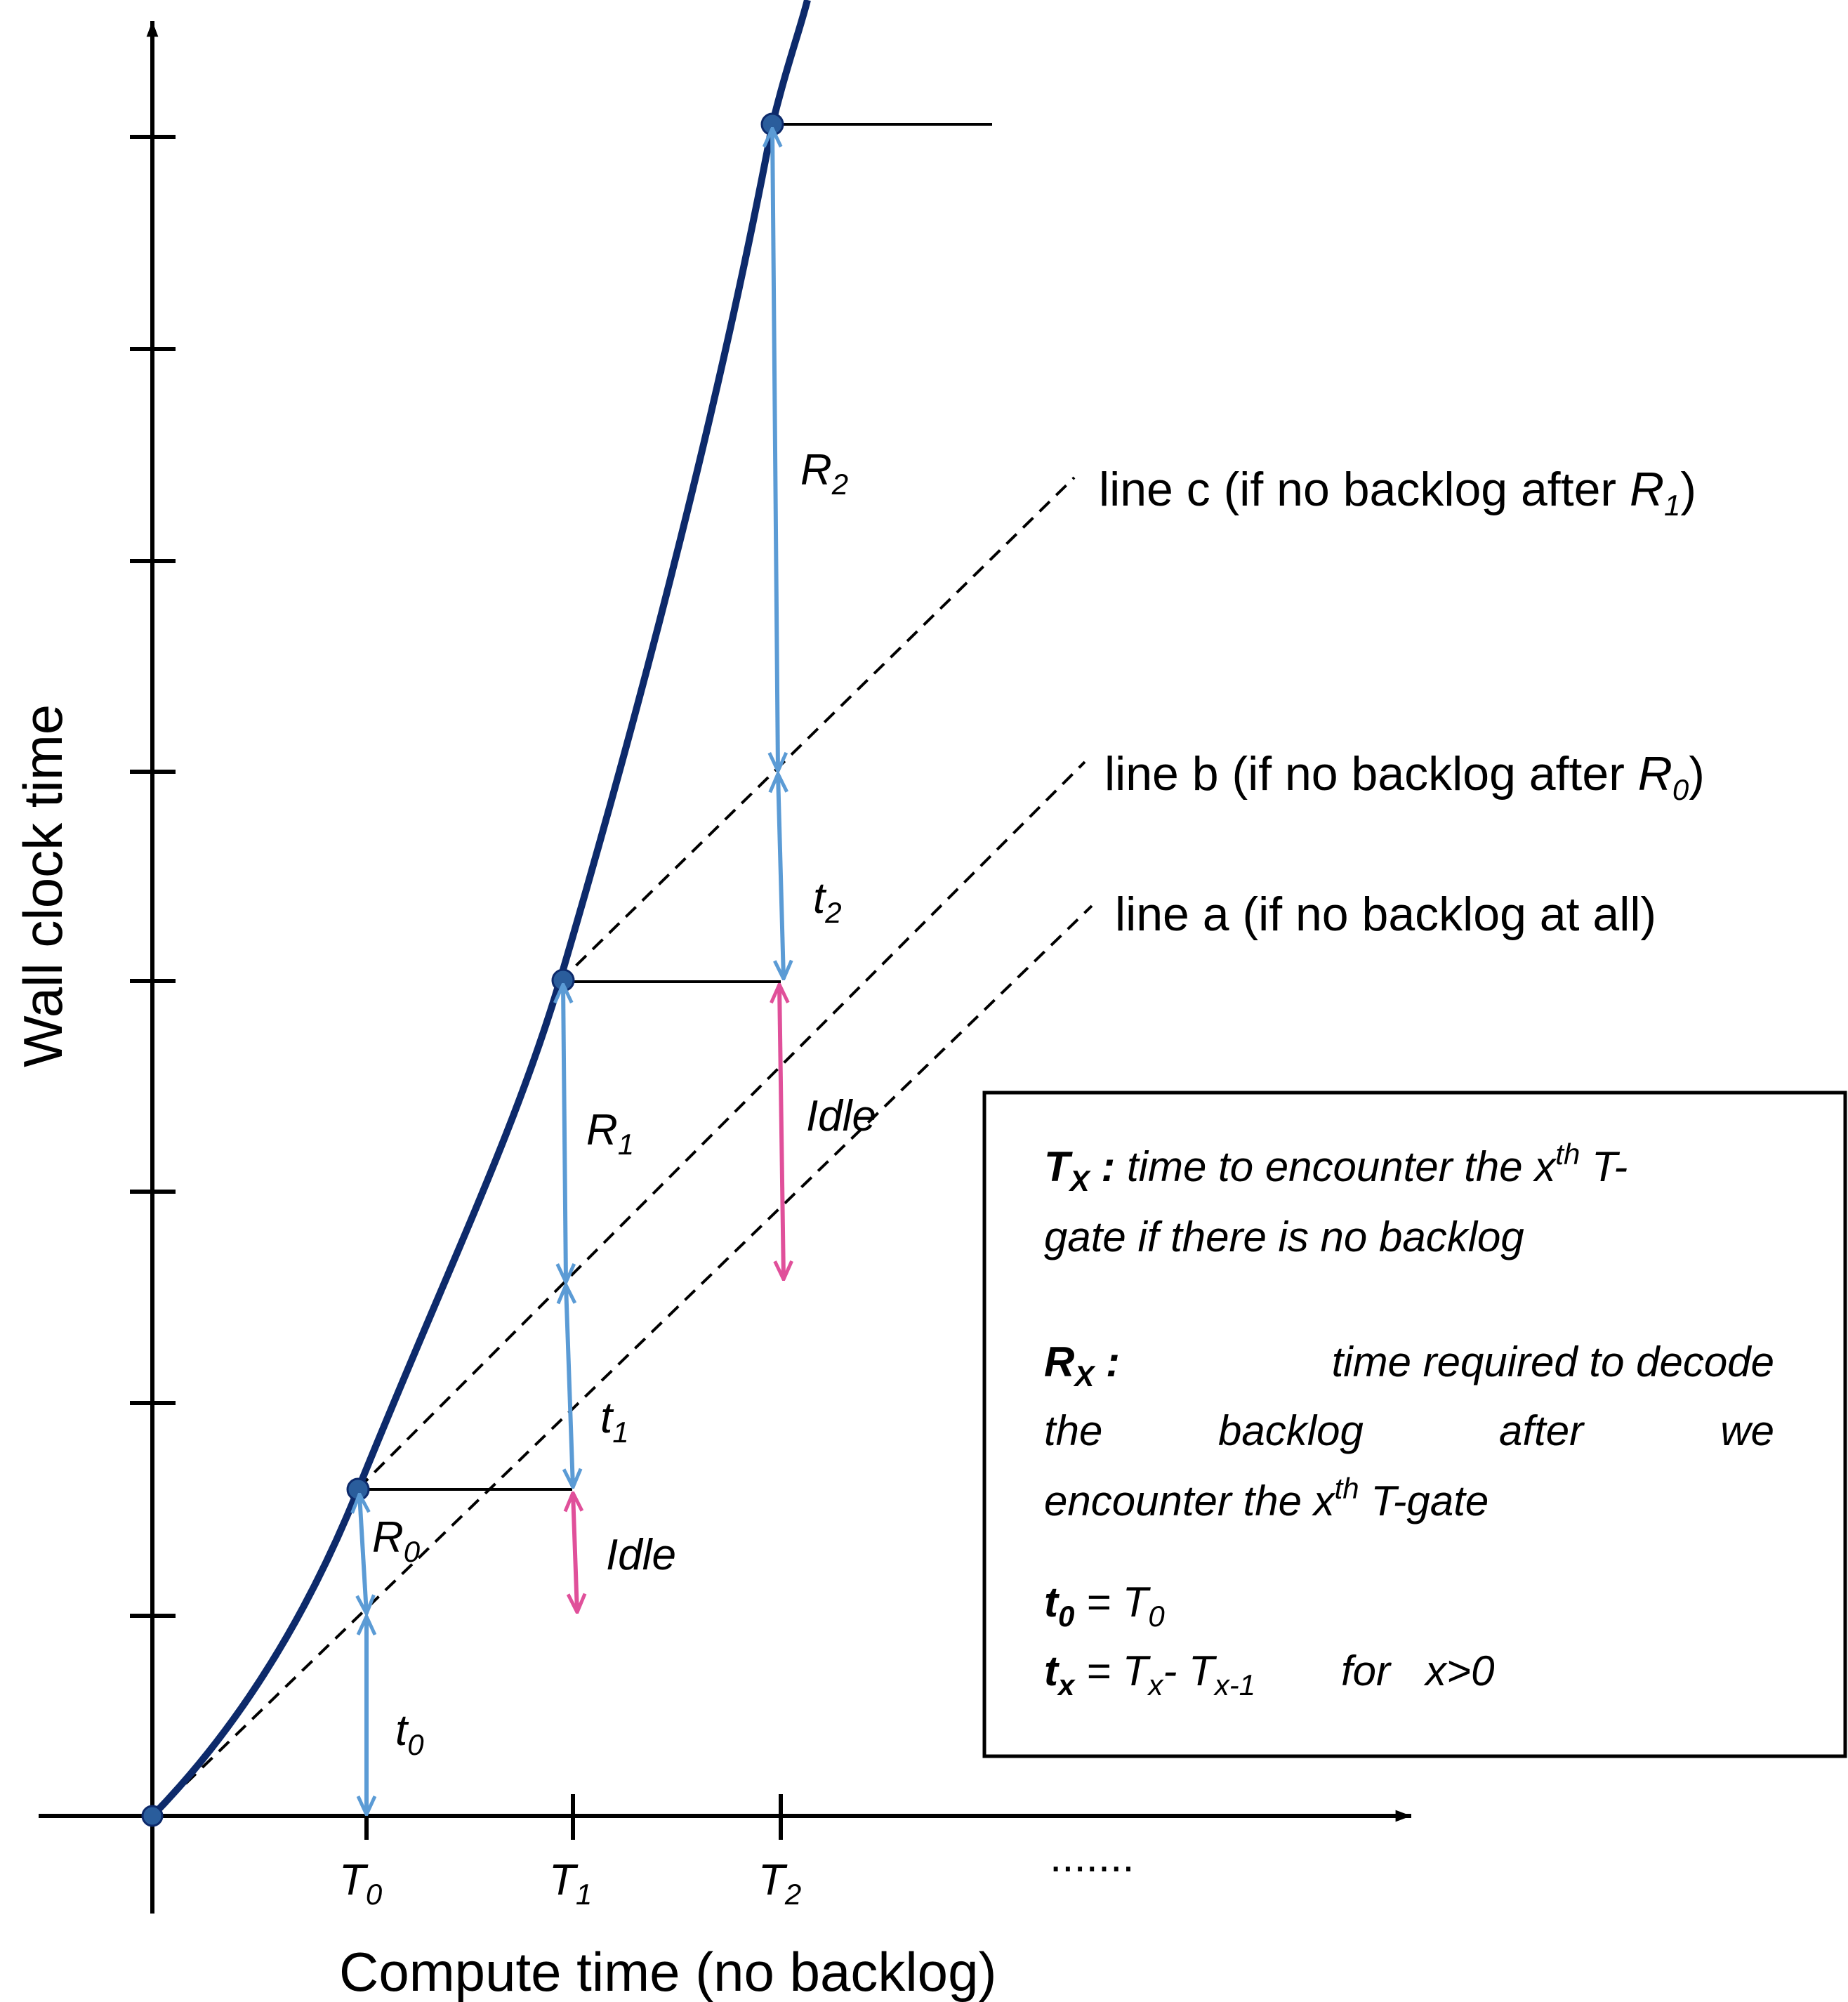  I want to click on arrow-t2, so click(781, 876).